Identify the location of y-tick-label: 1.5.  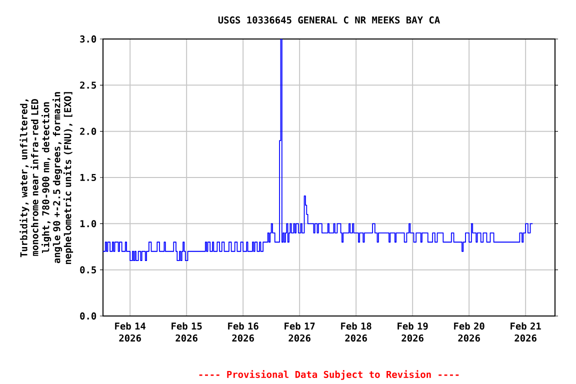
(88, 178).